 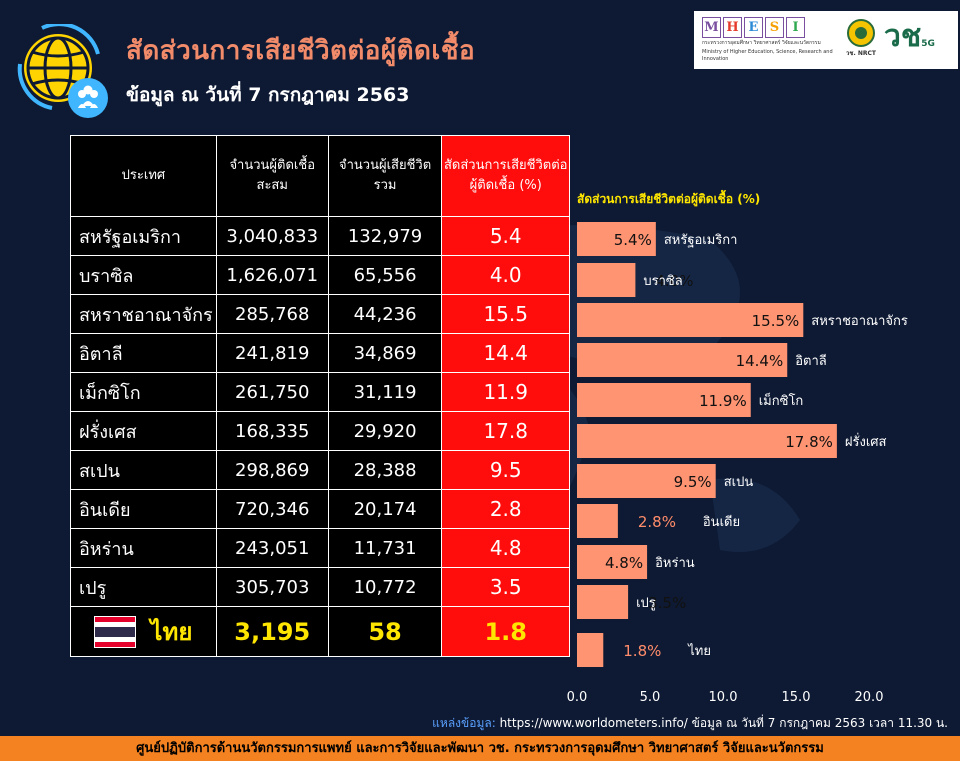 I want to click on cell-country: สเปน, so click(x=143, y=470).